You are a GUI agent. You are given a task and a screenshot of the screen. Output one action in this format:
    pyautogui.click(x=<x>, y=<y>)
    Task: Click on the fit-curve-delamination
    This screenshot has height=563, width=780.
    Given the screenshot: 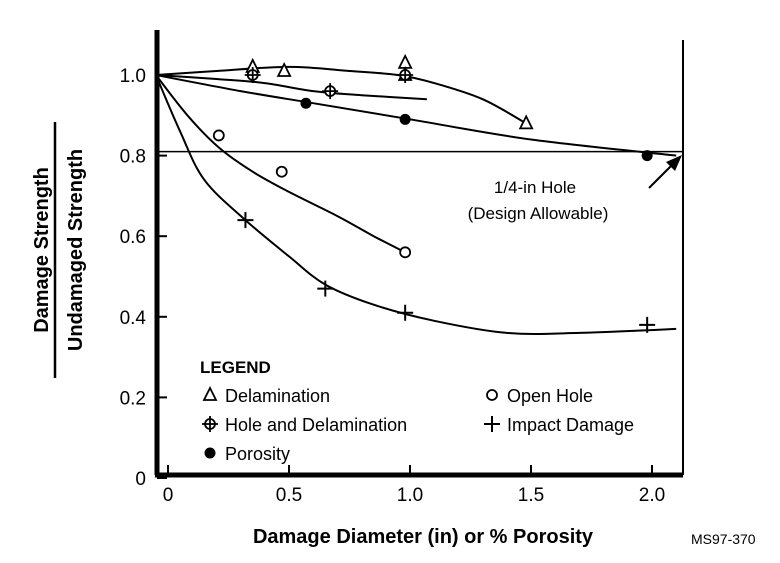 What is the action you would take?
    pyautogui.click(x=341, y=95)
    